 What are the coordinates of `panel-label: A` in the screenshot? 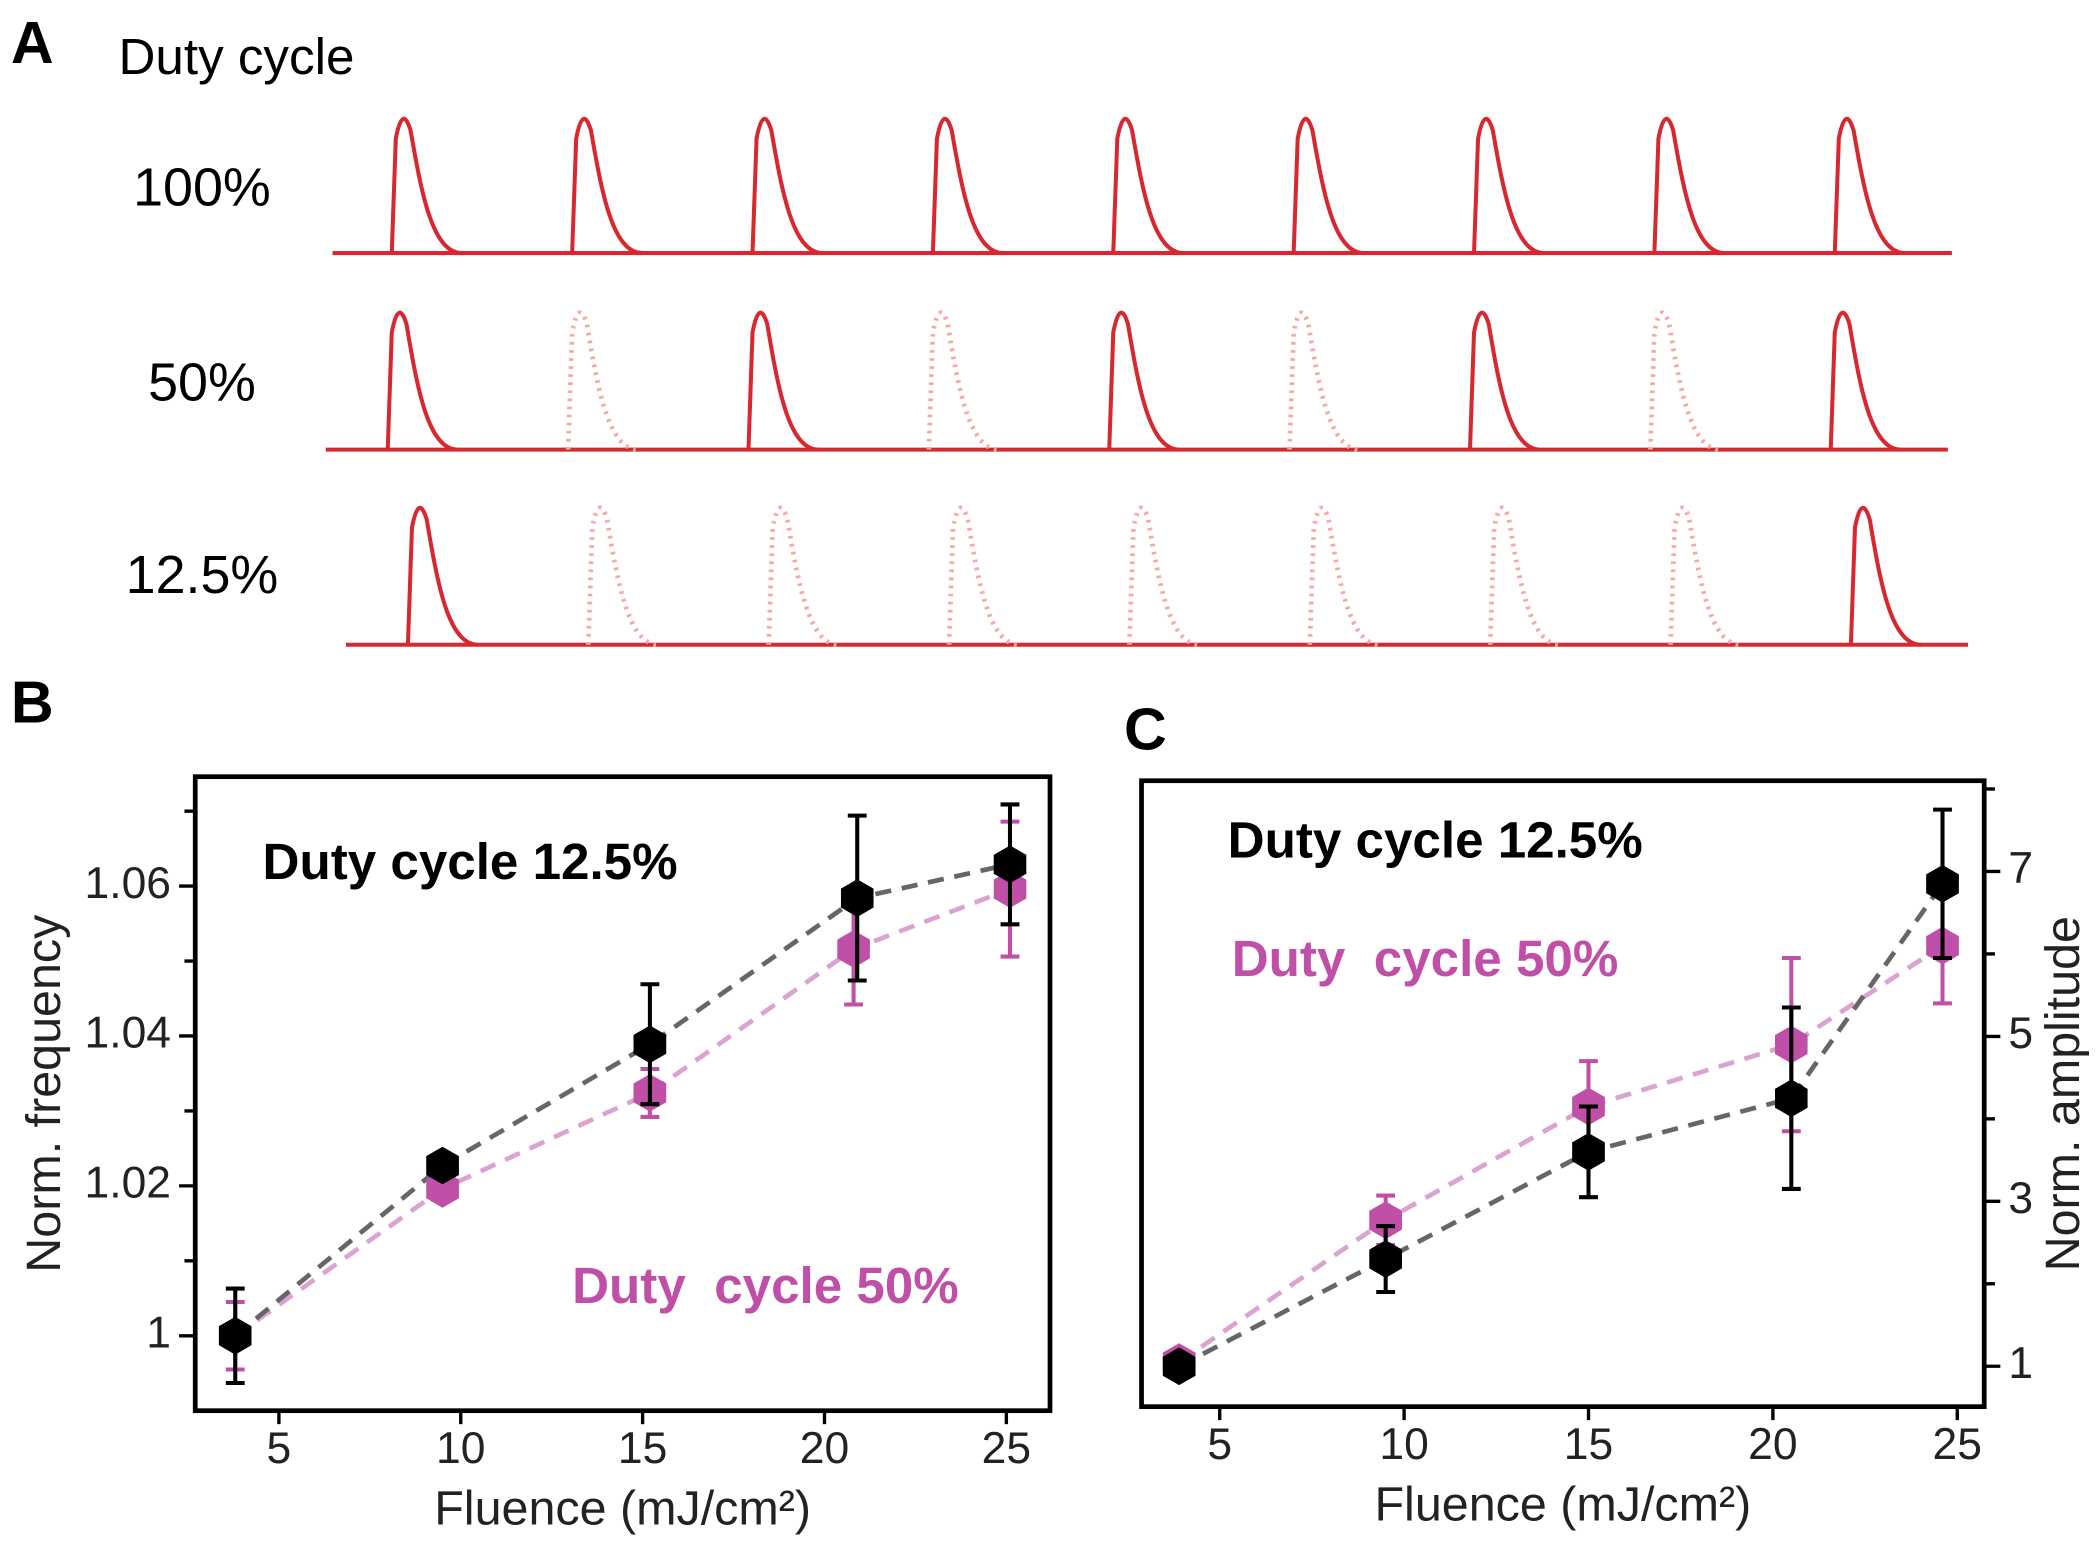 It's located at (32, 42).